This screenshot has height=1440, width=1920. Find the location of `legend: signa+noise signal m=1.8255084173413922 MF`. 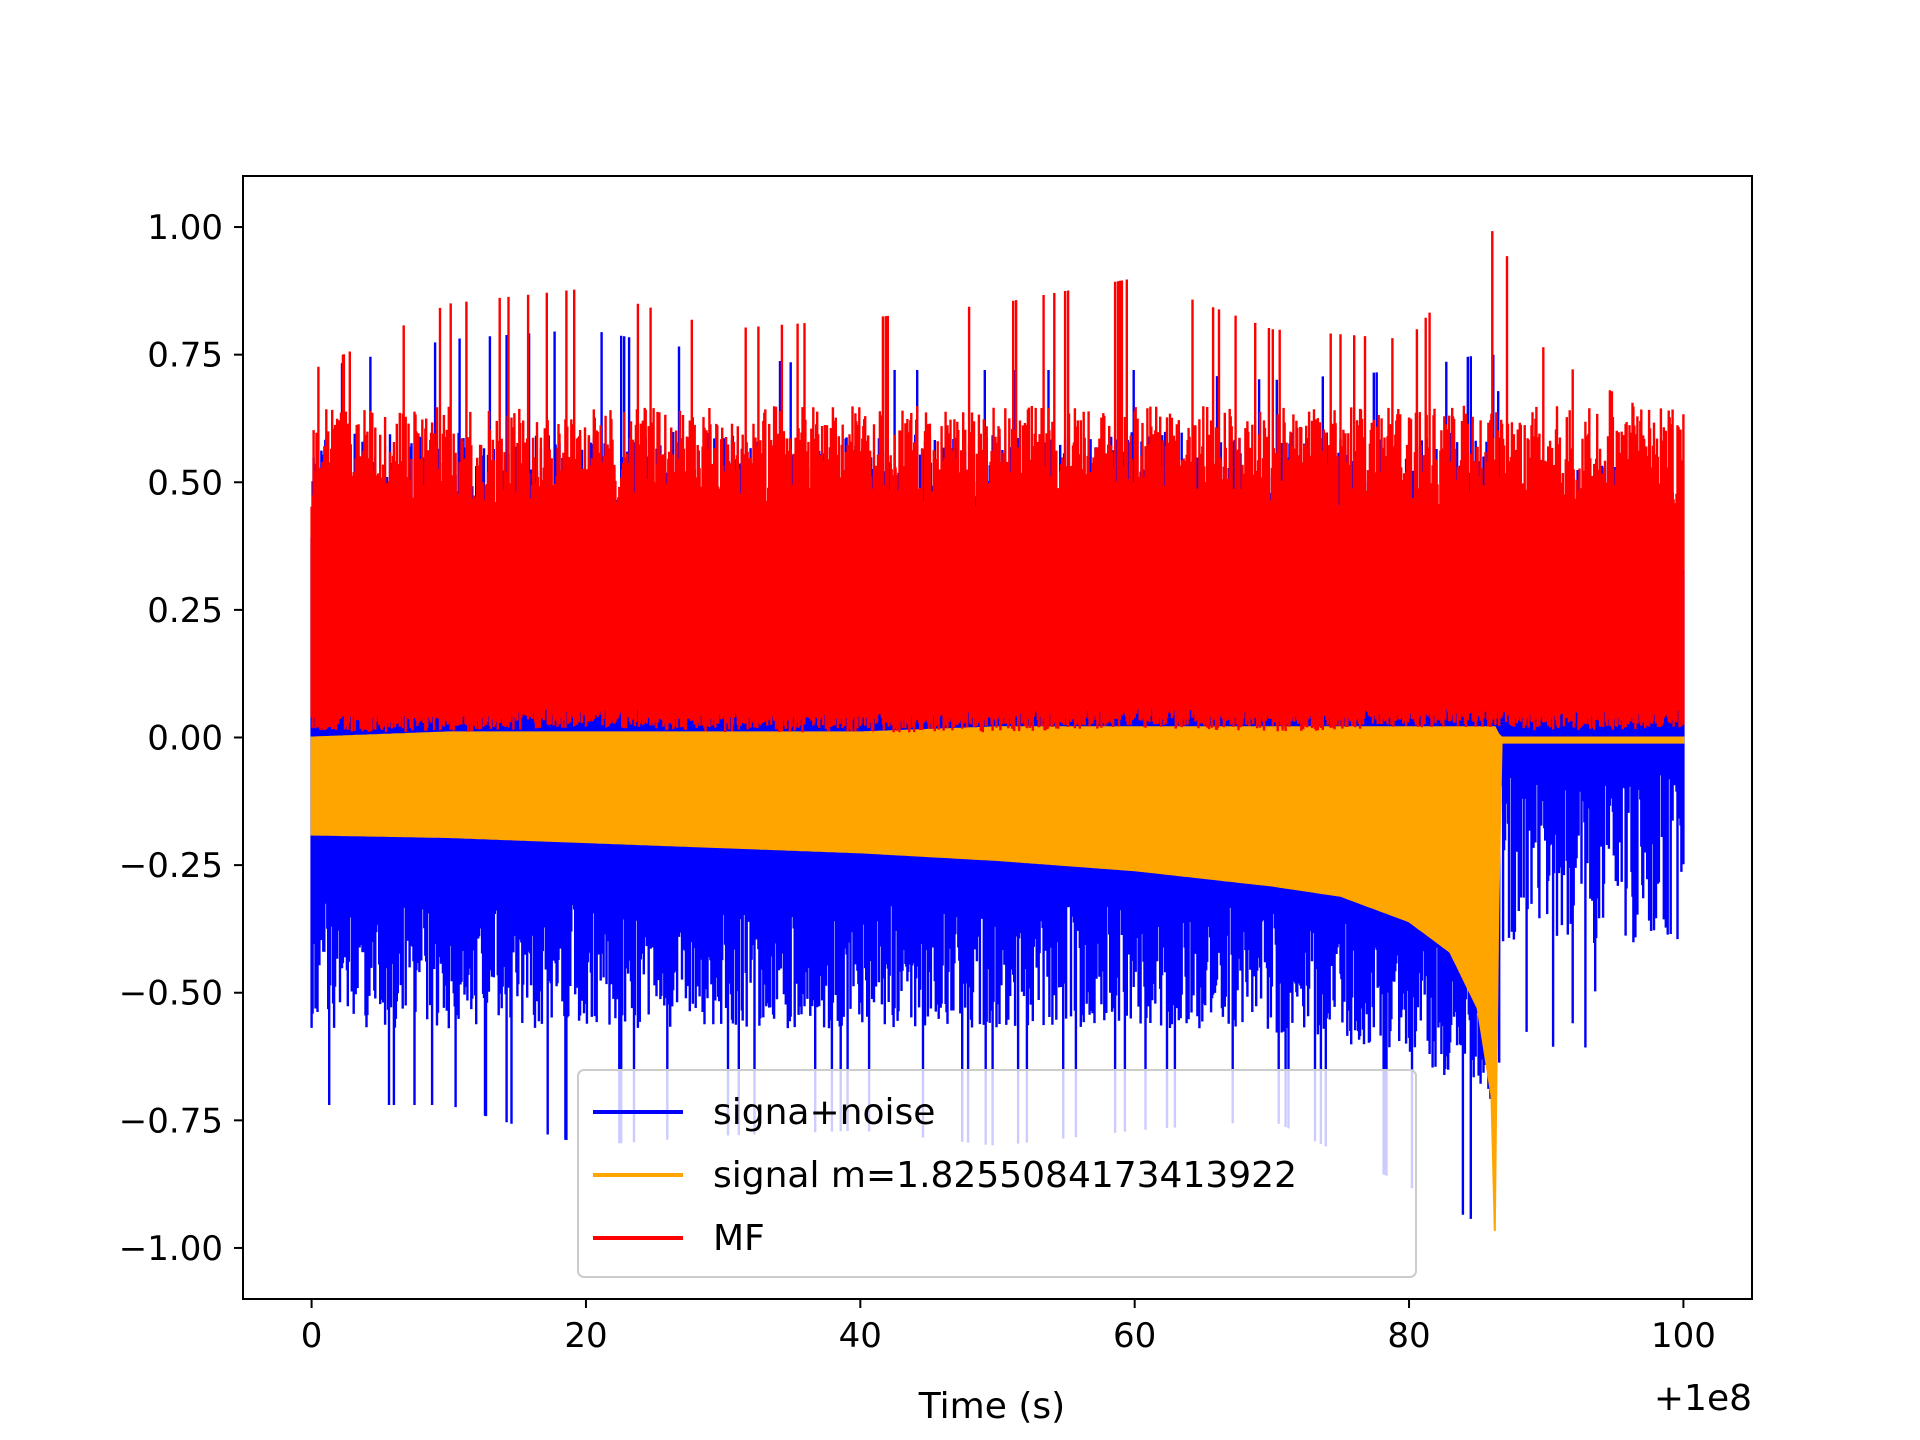

legend: signa+noise signal m=1.8255084173413922 MF is located at coordinates (997, 1173).